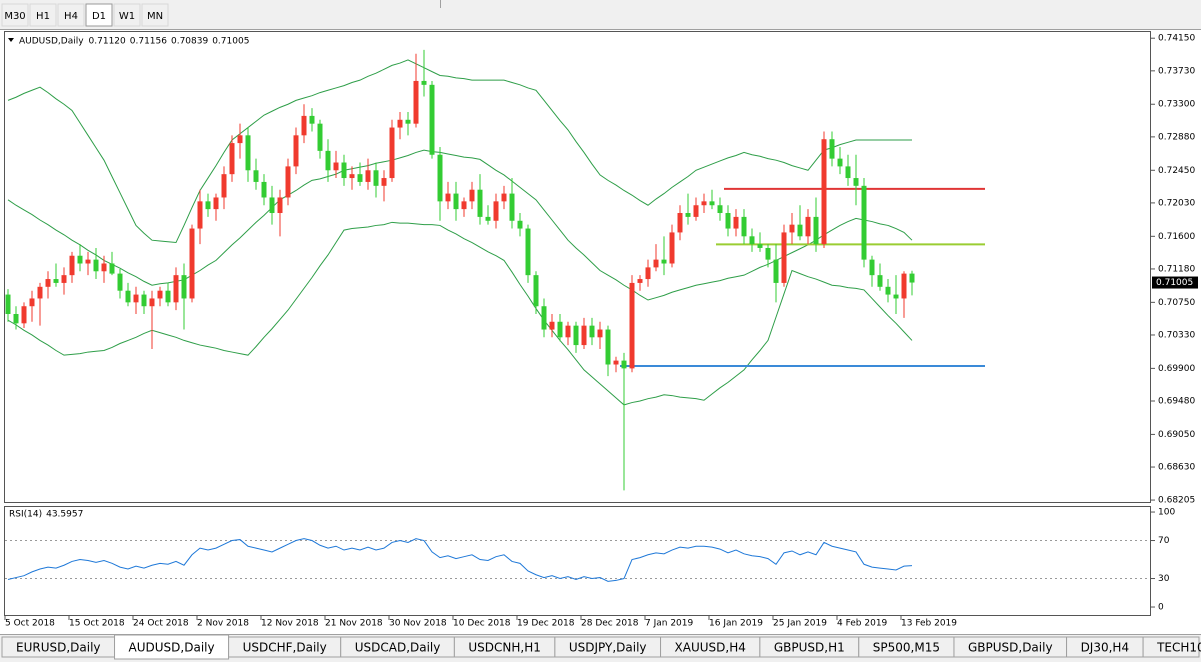  What do you see at coordinates (290, 624) in the screenshot?
I see `x-tick-label: 12 Nov 2018` at bounding box center [290, 624].